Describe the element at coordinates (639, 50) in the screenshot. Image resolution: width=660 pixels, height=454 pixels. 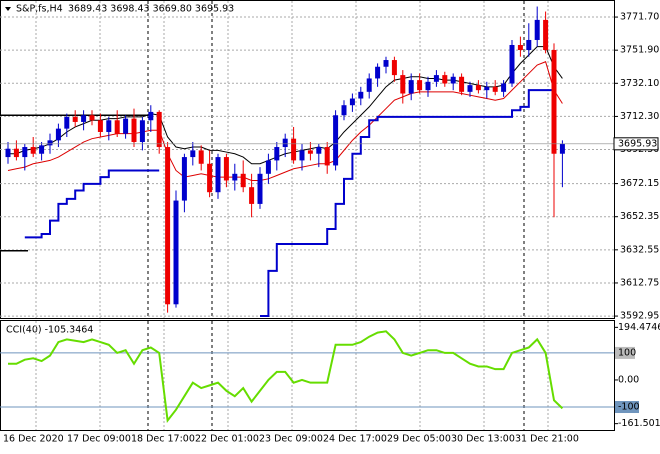
I see `y-tick-label: 3751.90` at that location.